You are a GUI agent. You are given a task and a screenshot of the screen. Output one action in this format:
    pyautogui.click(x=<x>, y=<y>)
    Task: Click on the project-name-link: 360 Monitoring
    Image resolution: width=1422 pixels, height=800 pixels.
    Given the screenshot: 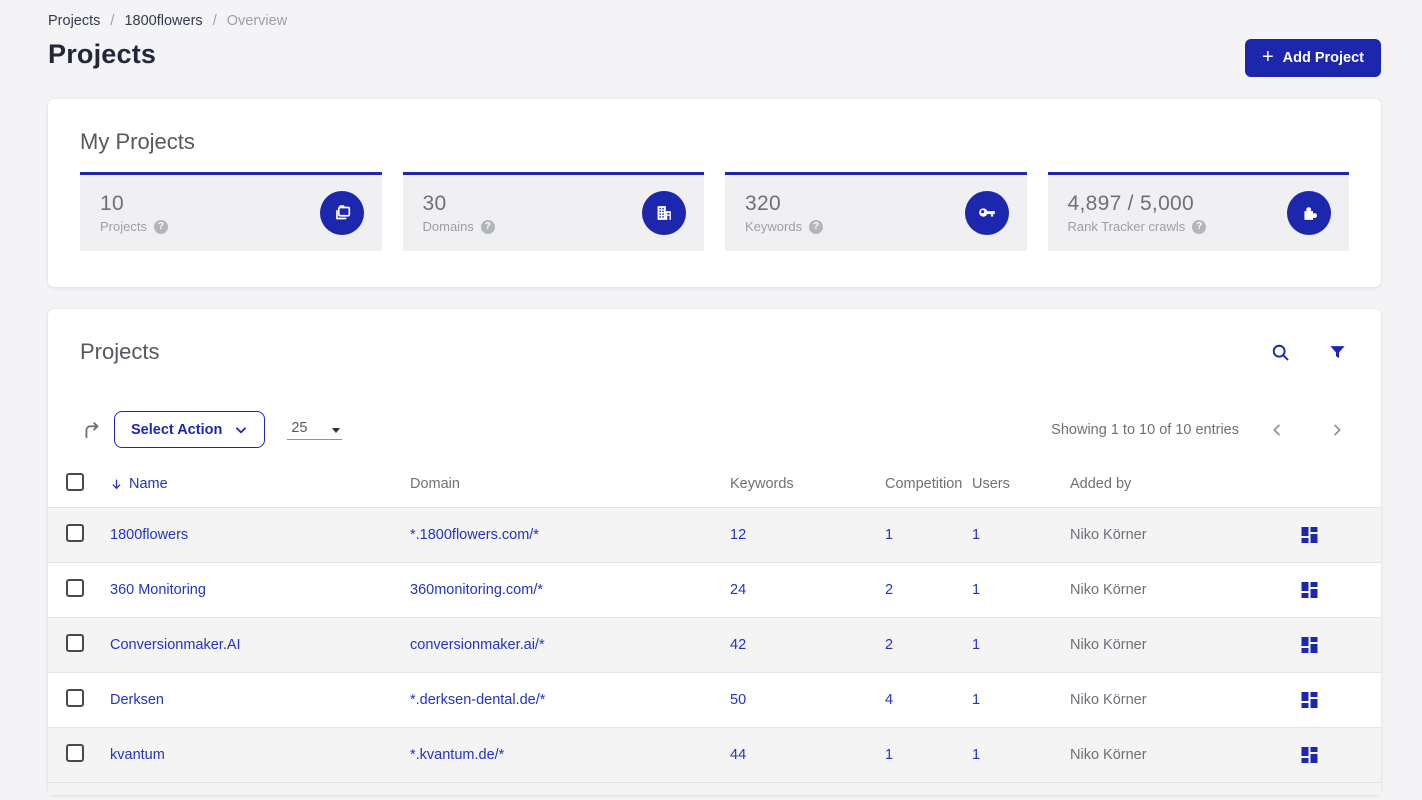 What is the action you would take?
    pyautogui.click(x=158, y=590)
    